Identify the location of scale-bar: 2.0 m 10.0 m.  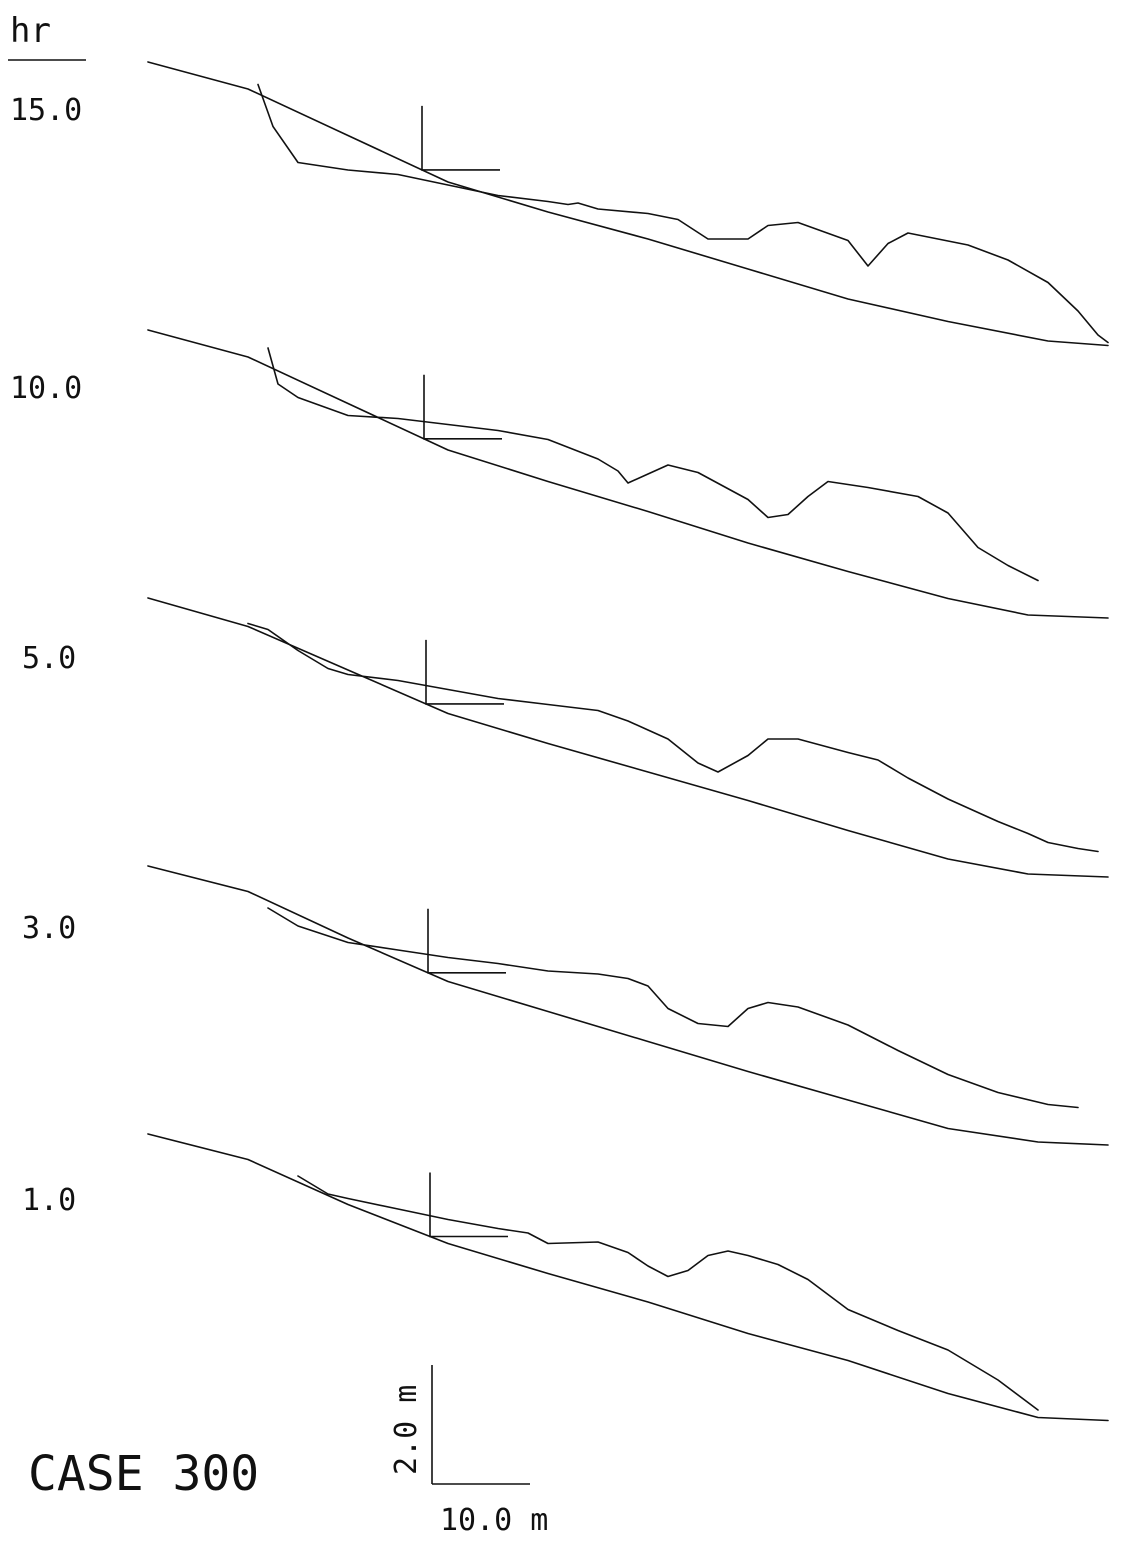
(468, 1451).